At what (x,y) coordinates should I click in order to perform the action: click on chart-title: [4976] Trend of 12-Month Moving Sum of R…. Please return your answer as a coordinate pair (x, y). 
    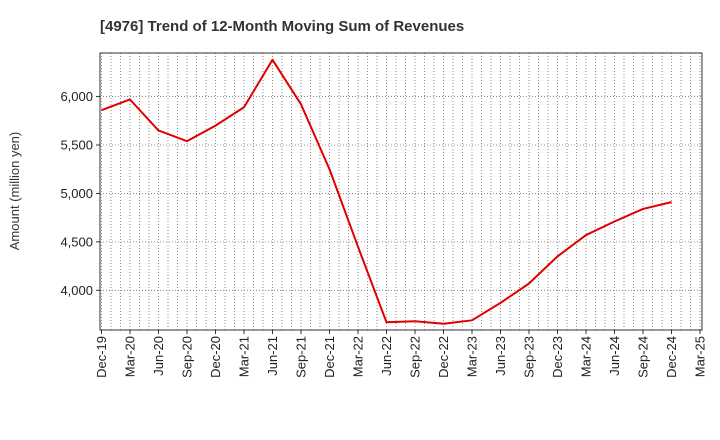
    Looking at the image, I should click on (282, 26).